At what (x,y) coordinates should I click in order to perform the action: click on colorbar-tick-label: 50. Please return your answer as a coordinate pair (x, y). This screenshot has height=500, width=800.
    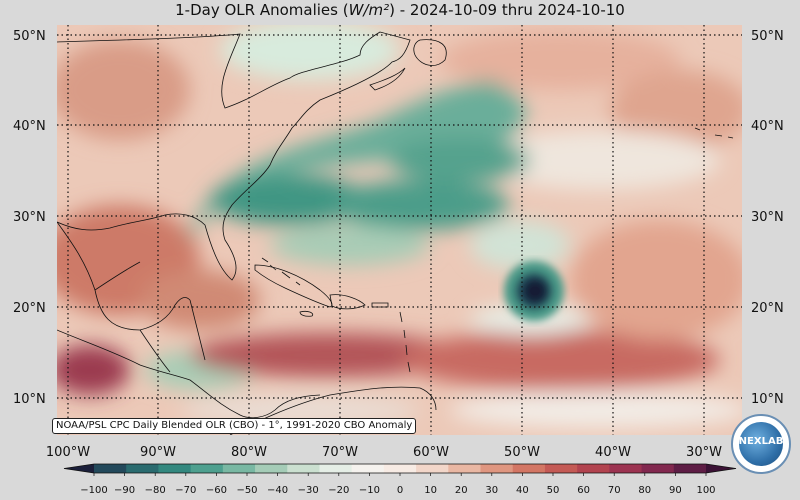
    Looking at the image, I should click on (553, 490).